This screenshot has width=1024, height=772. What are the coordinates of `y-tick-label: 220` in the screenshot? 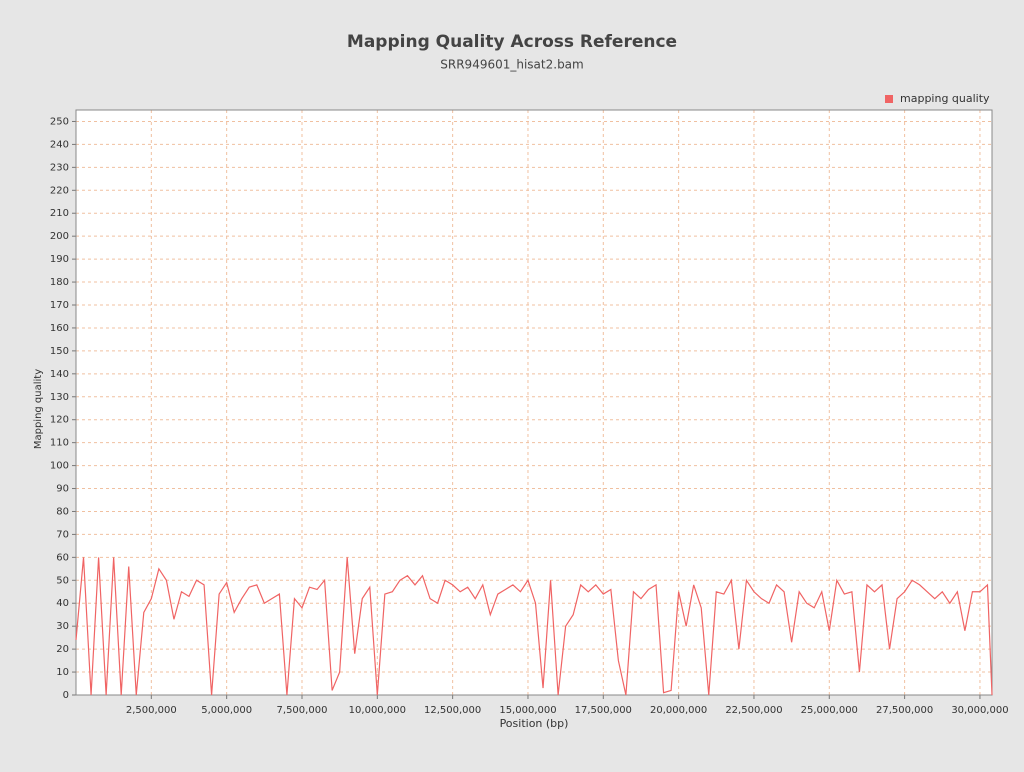 It's located at (59, 190).